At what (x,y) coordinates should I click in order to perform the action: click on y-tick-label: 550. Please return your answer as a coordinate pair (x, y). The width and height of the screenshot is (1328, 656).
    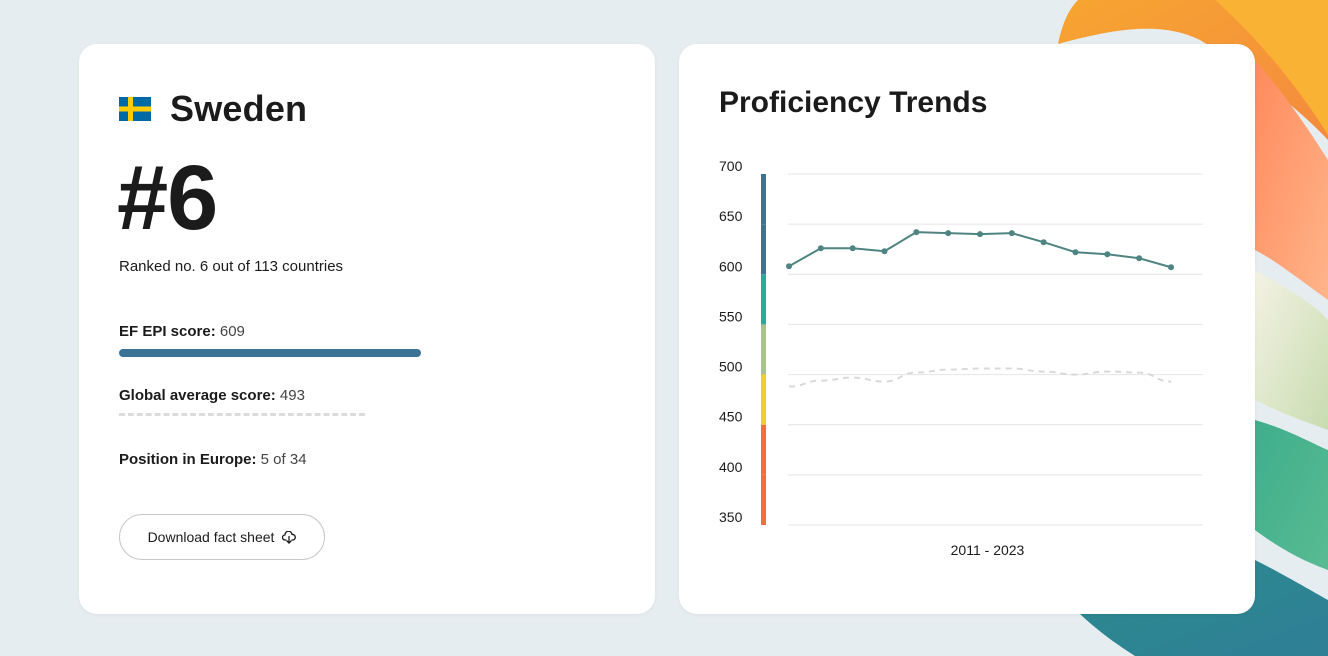
    Looking at the image, I should click on (731, 316).